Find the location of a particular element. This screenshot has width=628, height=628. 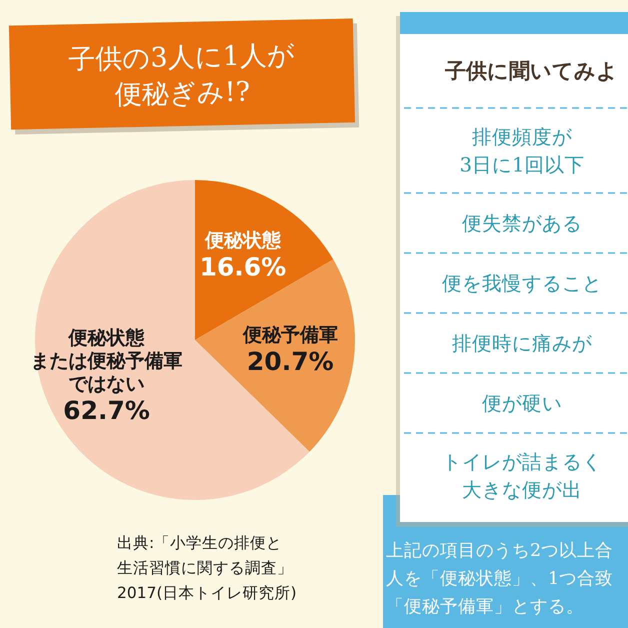

title: 子供の3人に1人が便秘ぎみ!? is located at coordinates (182, 75).